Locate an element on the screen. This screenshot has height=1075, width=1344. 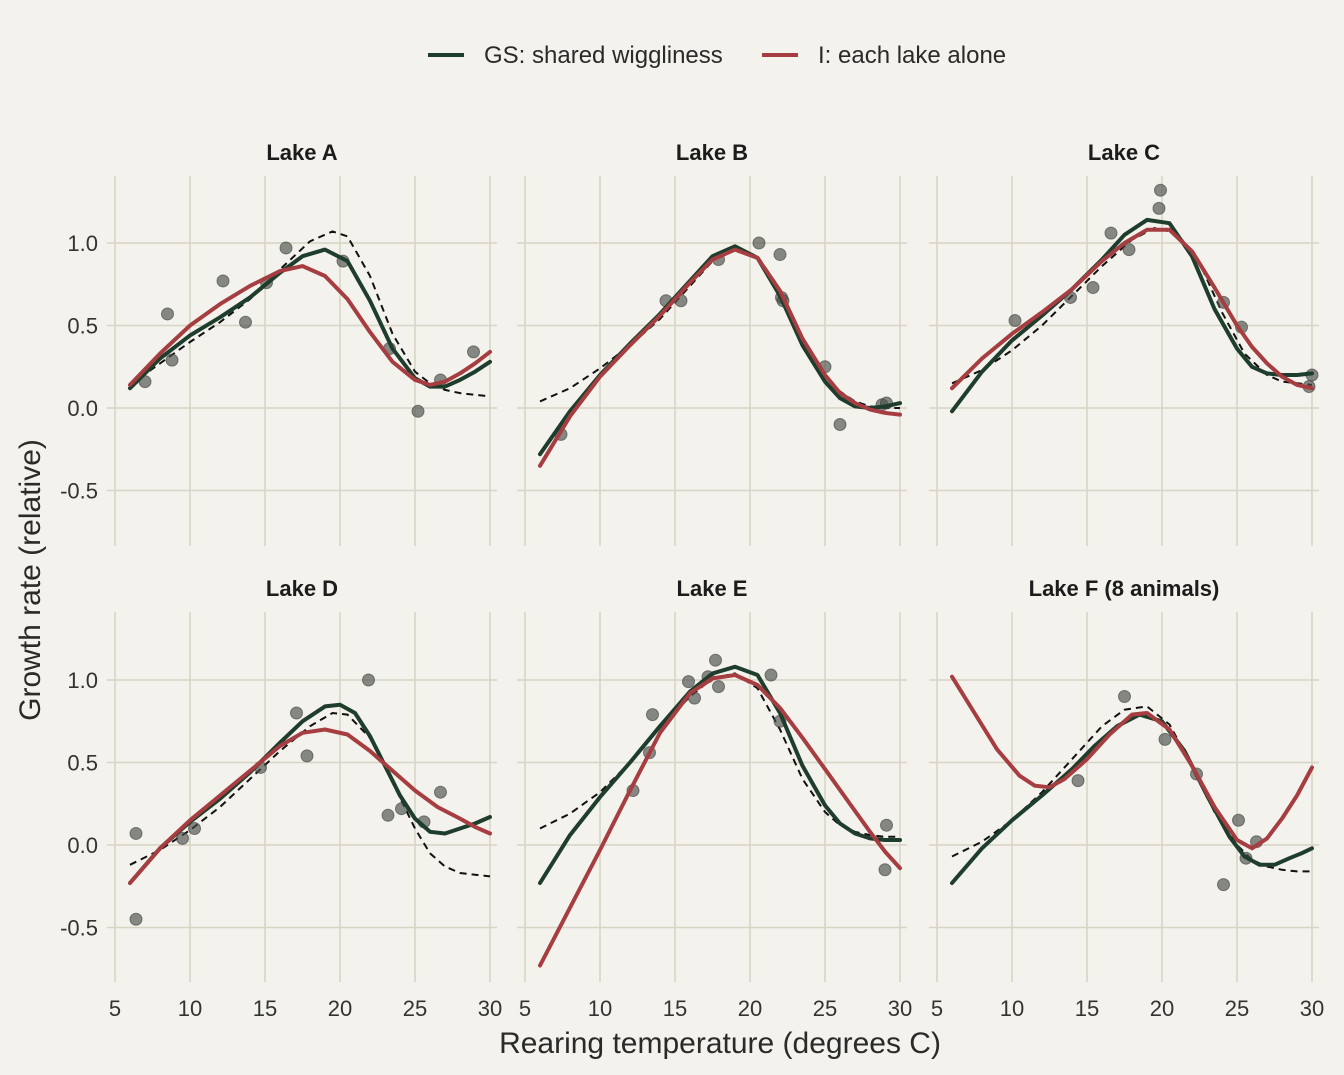
panel-title: Lake D is located at coordinates (302, 588).